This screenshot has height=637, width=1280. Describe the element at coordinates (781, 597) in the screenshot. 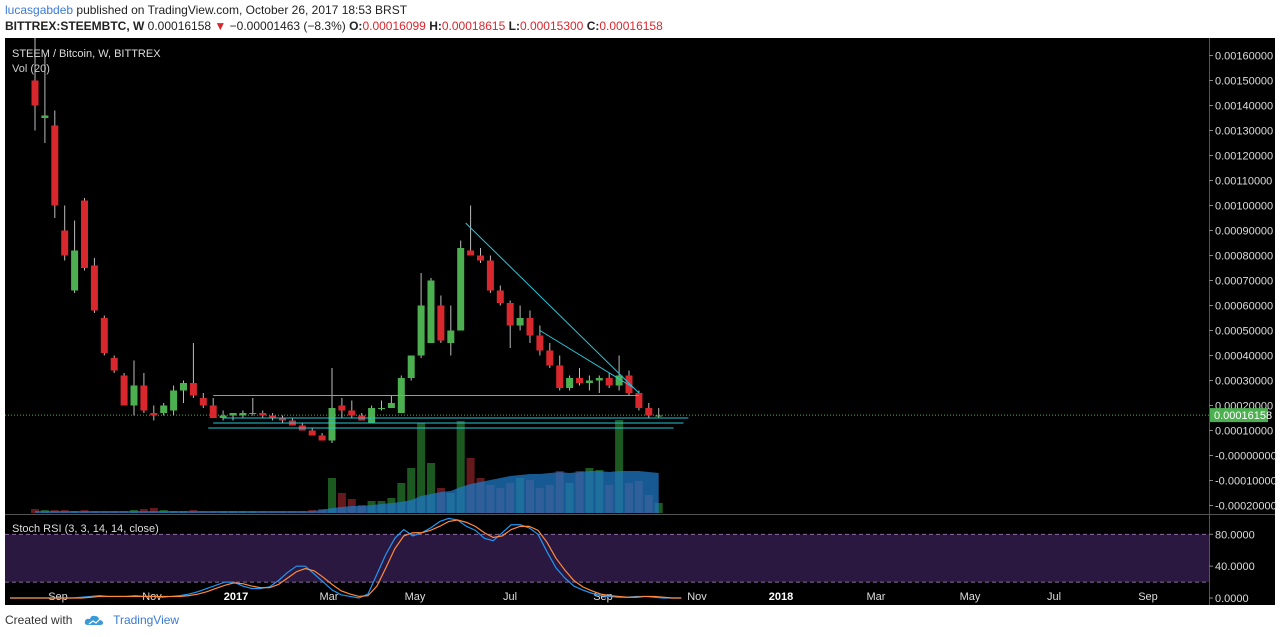

I see `time-tick-label: 2018` at that location.